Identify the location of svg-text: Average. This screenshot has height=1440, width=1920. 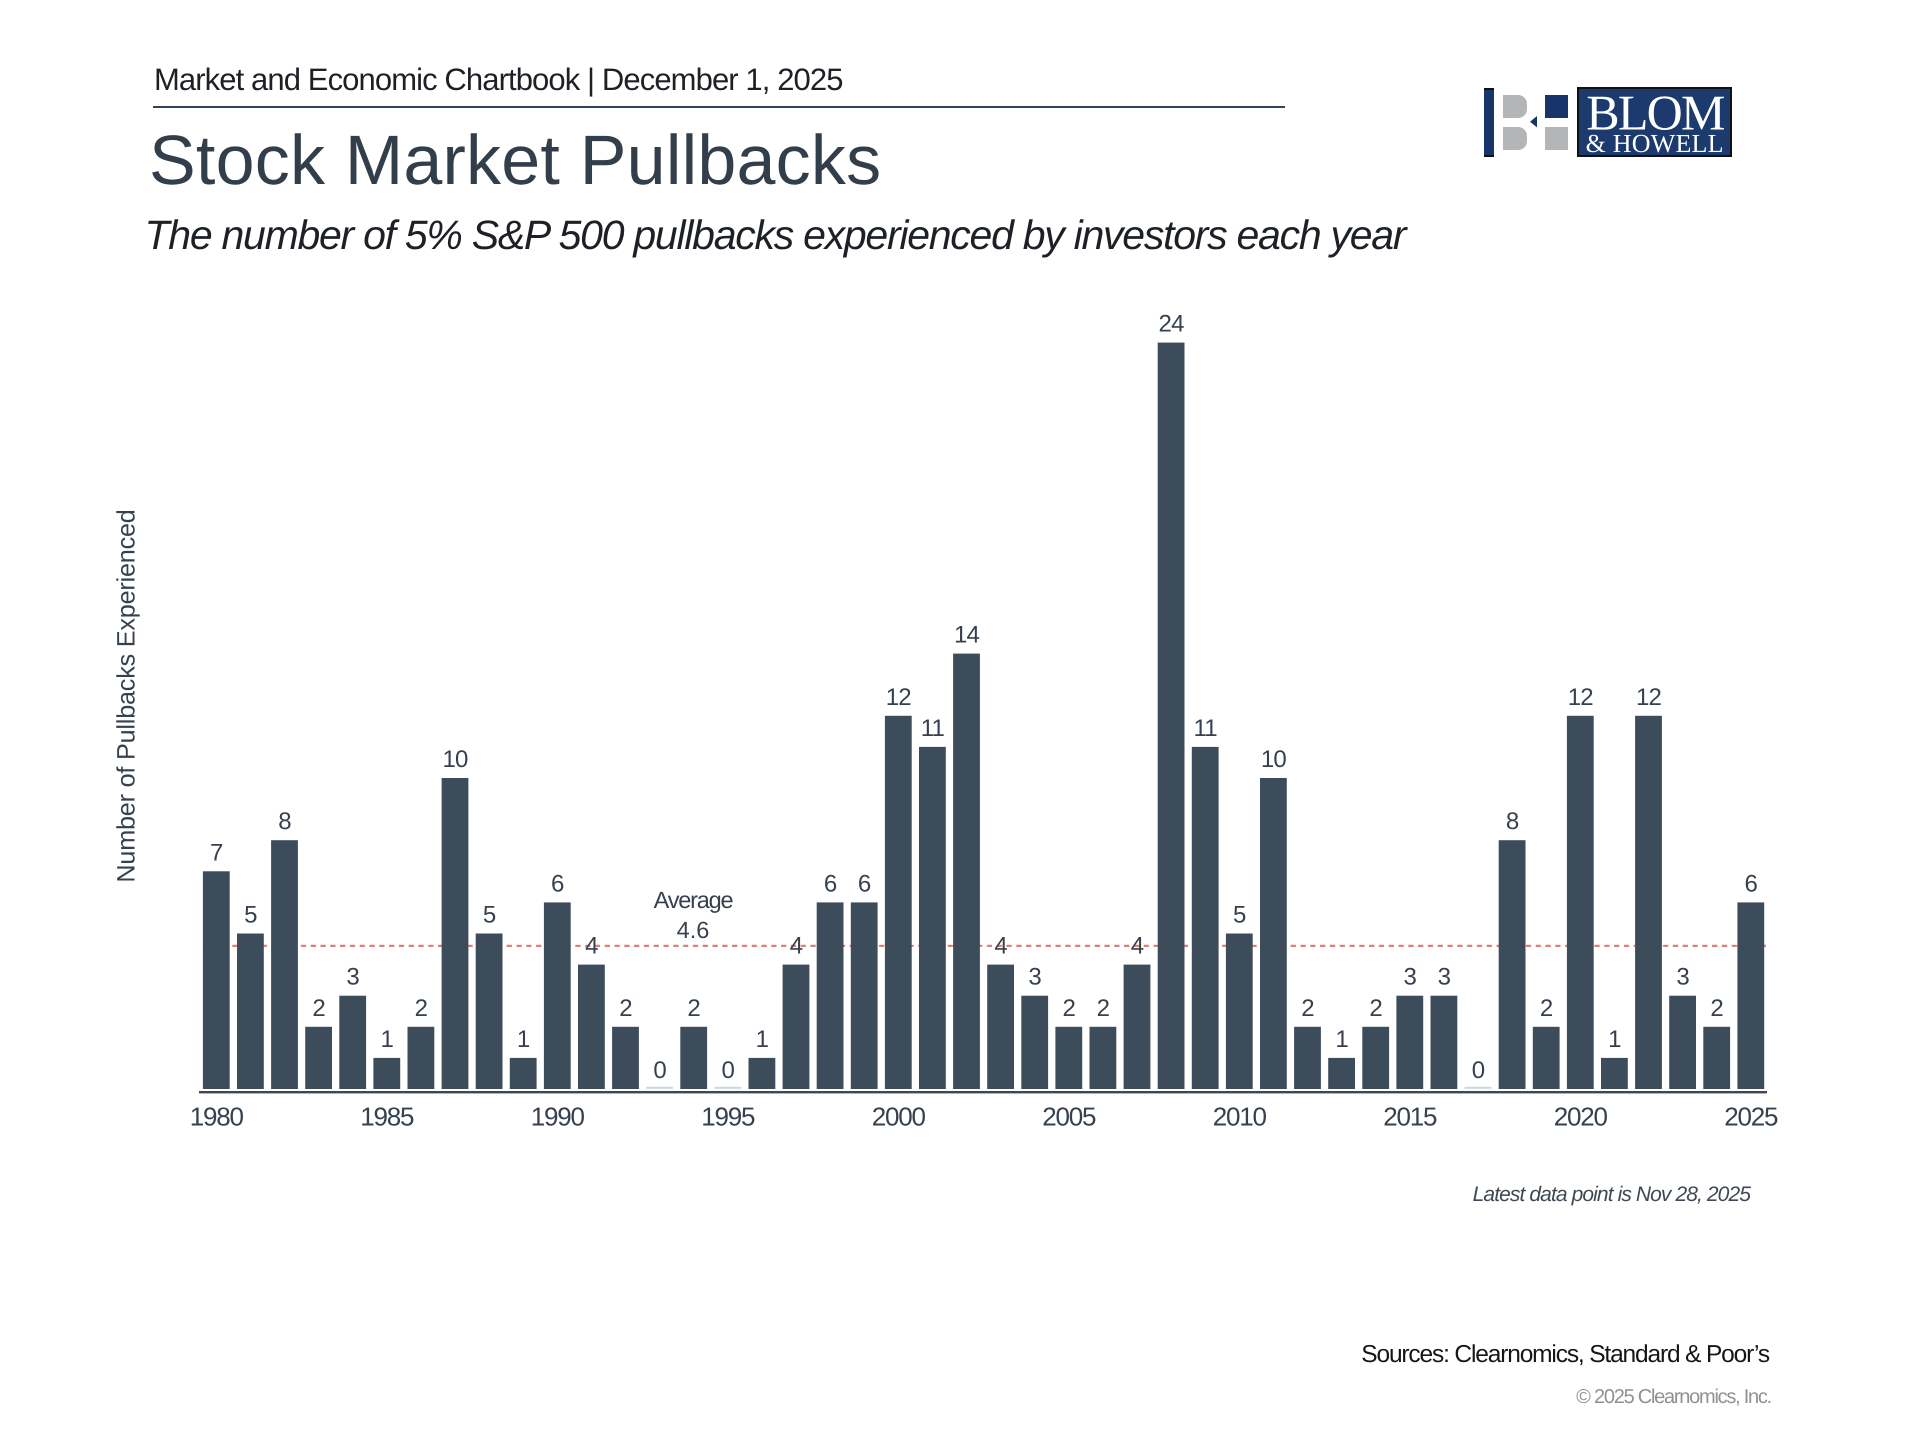
(694, 900).